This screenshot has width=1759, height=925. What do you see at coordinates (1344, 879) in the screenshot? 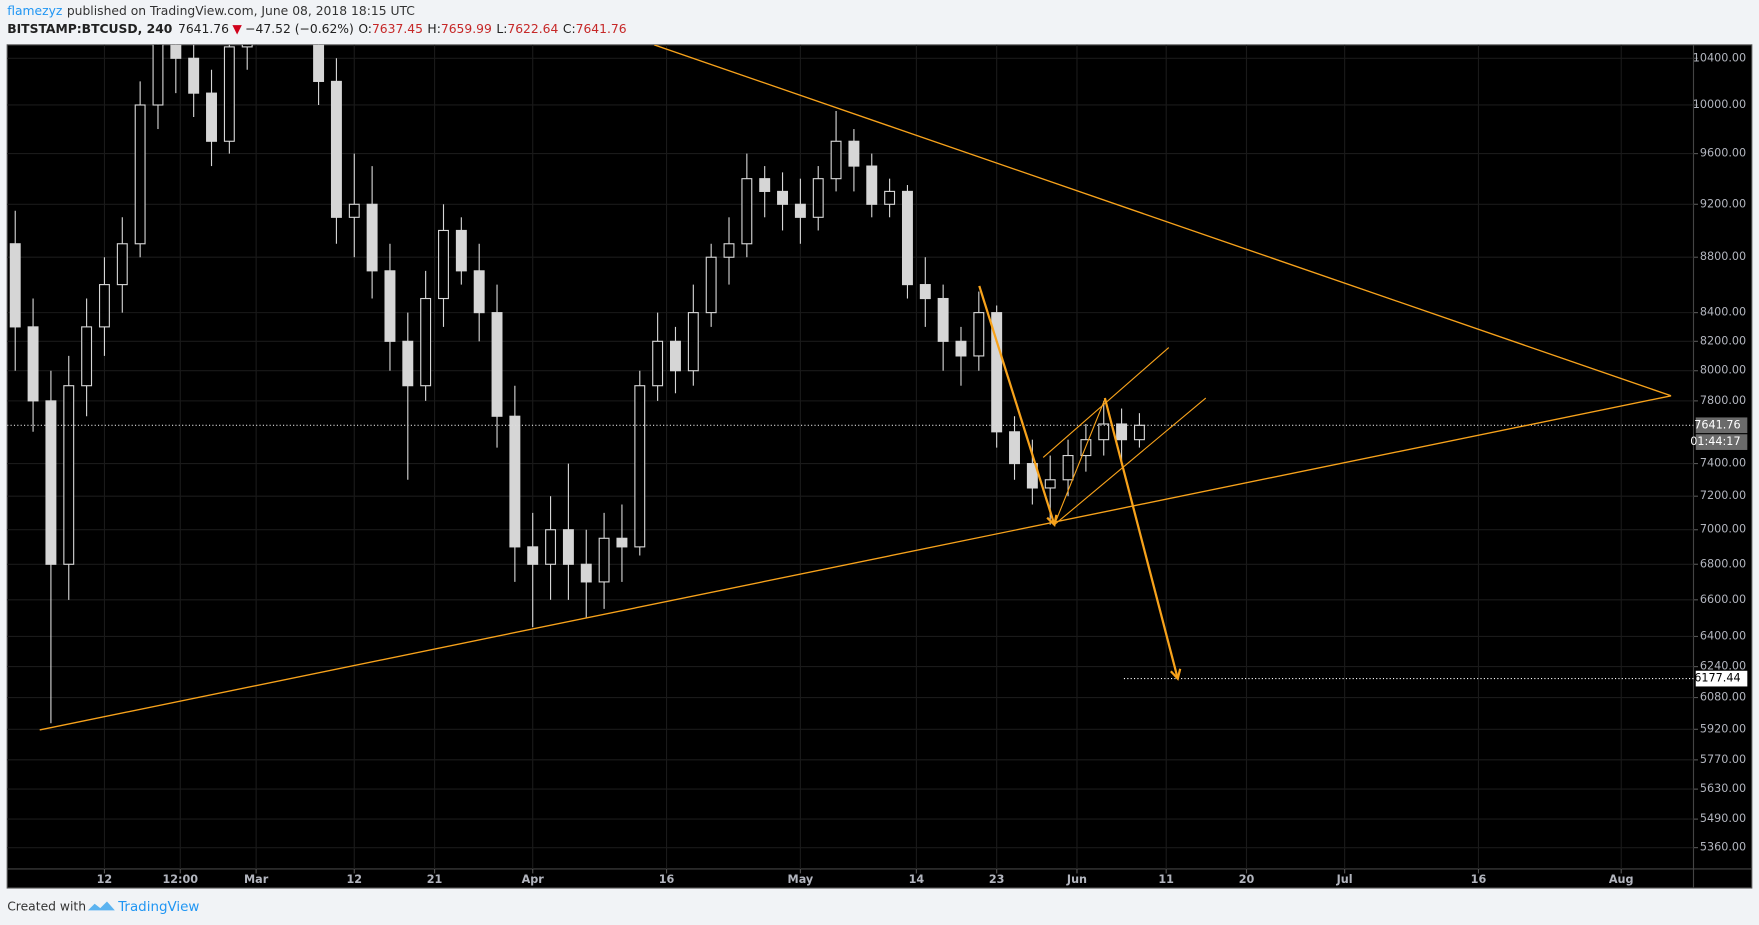
I see `x-tick-label: Jul` at bounding box center [1344, 879].